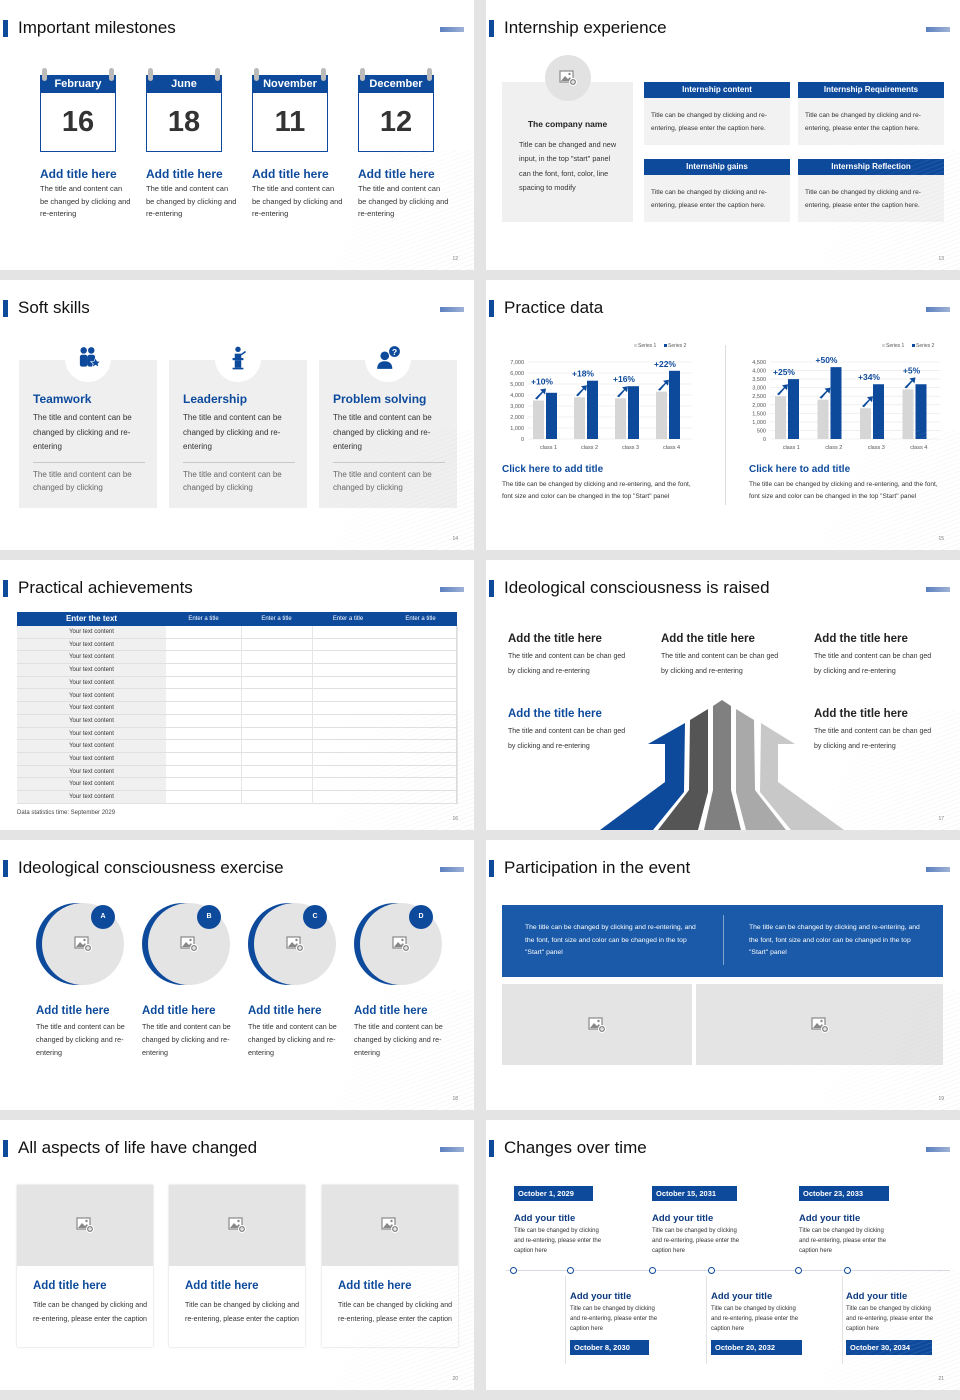 The image size is (960, 1400). I want to click on y-tick-label: 2,500, so click(759, 397).